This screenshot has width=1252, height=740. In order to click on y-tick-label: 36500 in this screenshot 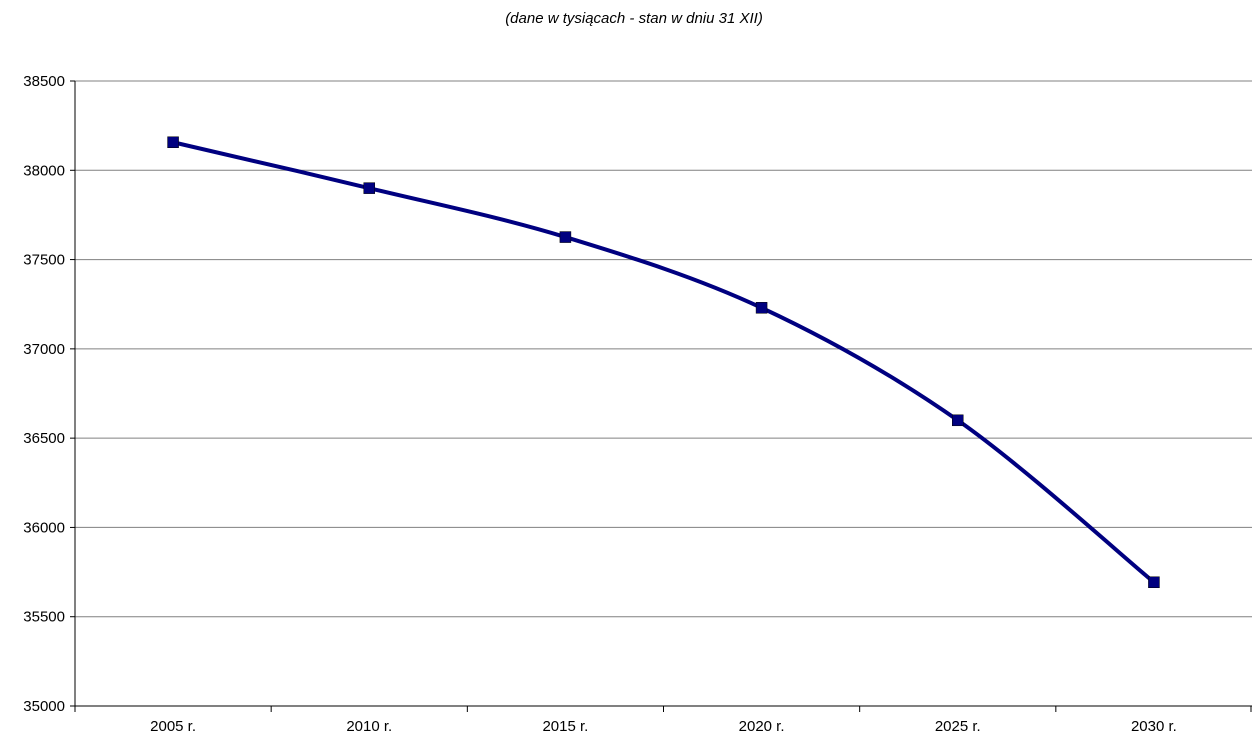, I will do `click(44, 438)`.